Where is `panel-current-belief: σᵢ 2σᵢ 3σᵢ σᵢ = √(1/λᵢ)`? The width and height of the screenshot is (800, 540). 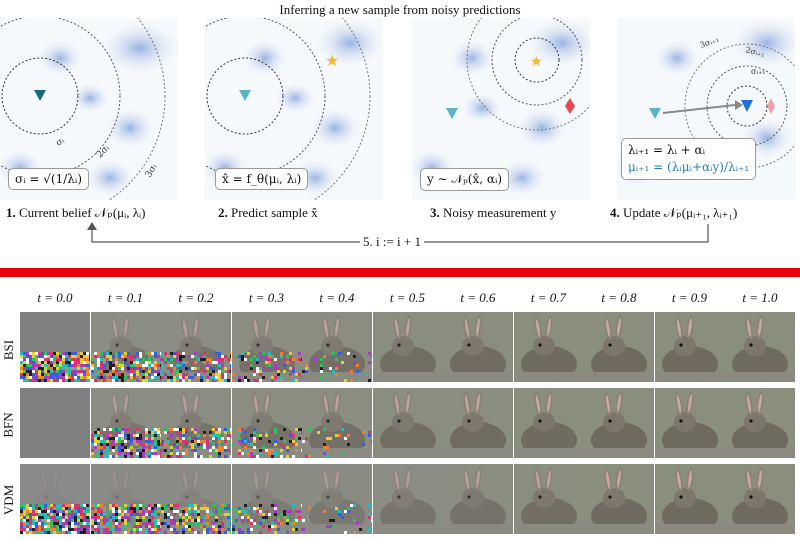
panel-current-belief: σᵢ 2σᵢ 3σᵢ σᵢ = √(1/λᵢ) is located at coordinates (89, 109).